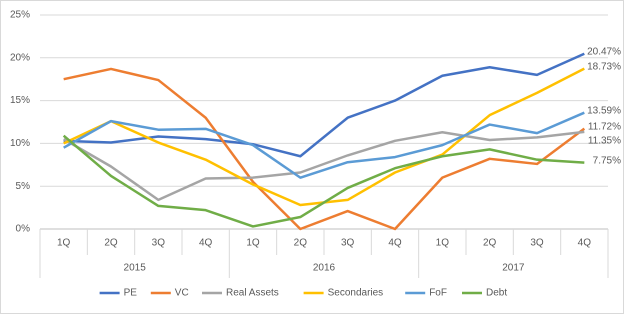  Describe the element at coordinates (604, 51) in the screenshot. I see `value-label: 20.47%` at that location.